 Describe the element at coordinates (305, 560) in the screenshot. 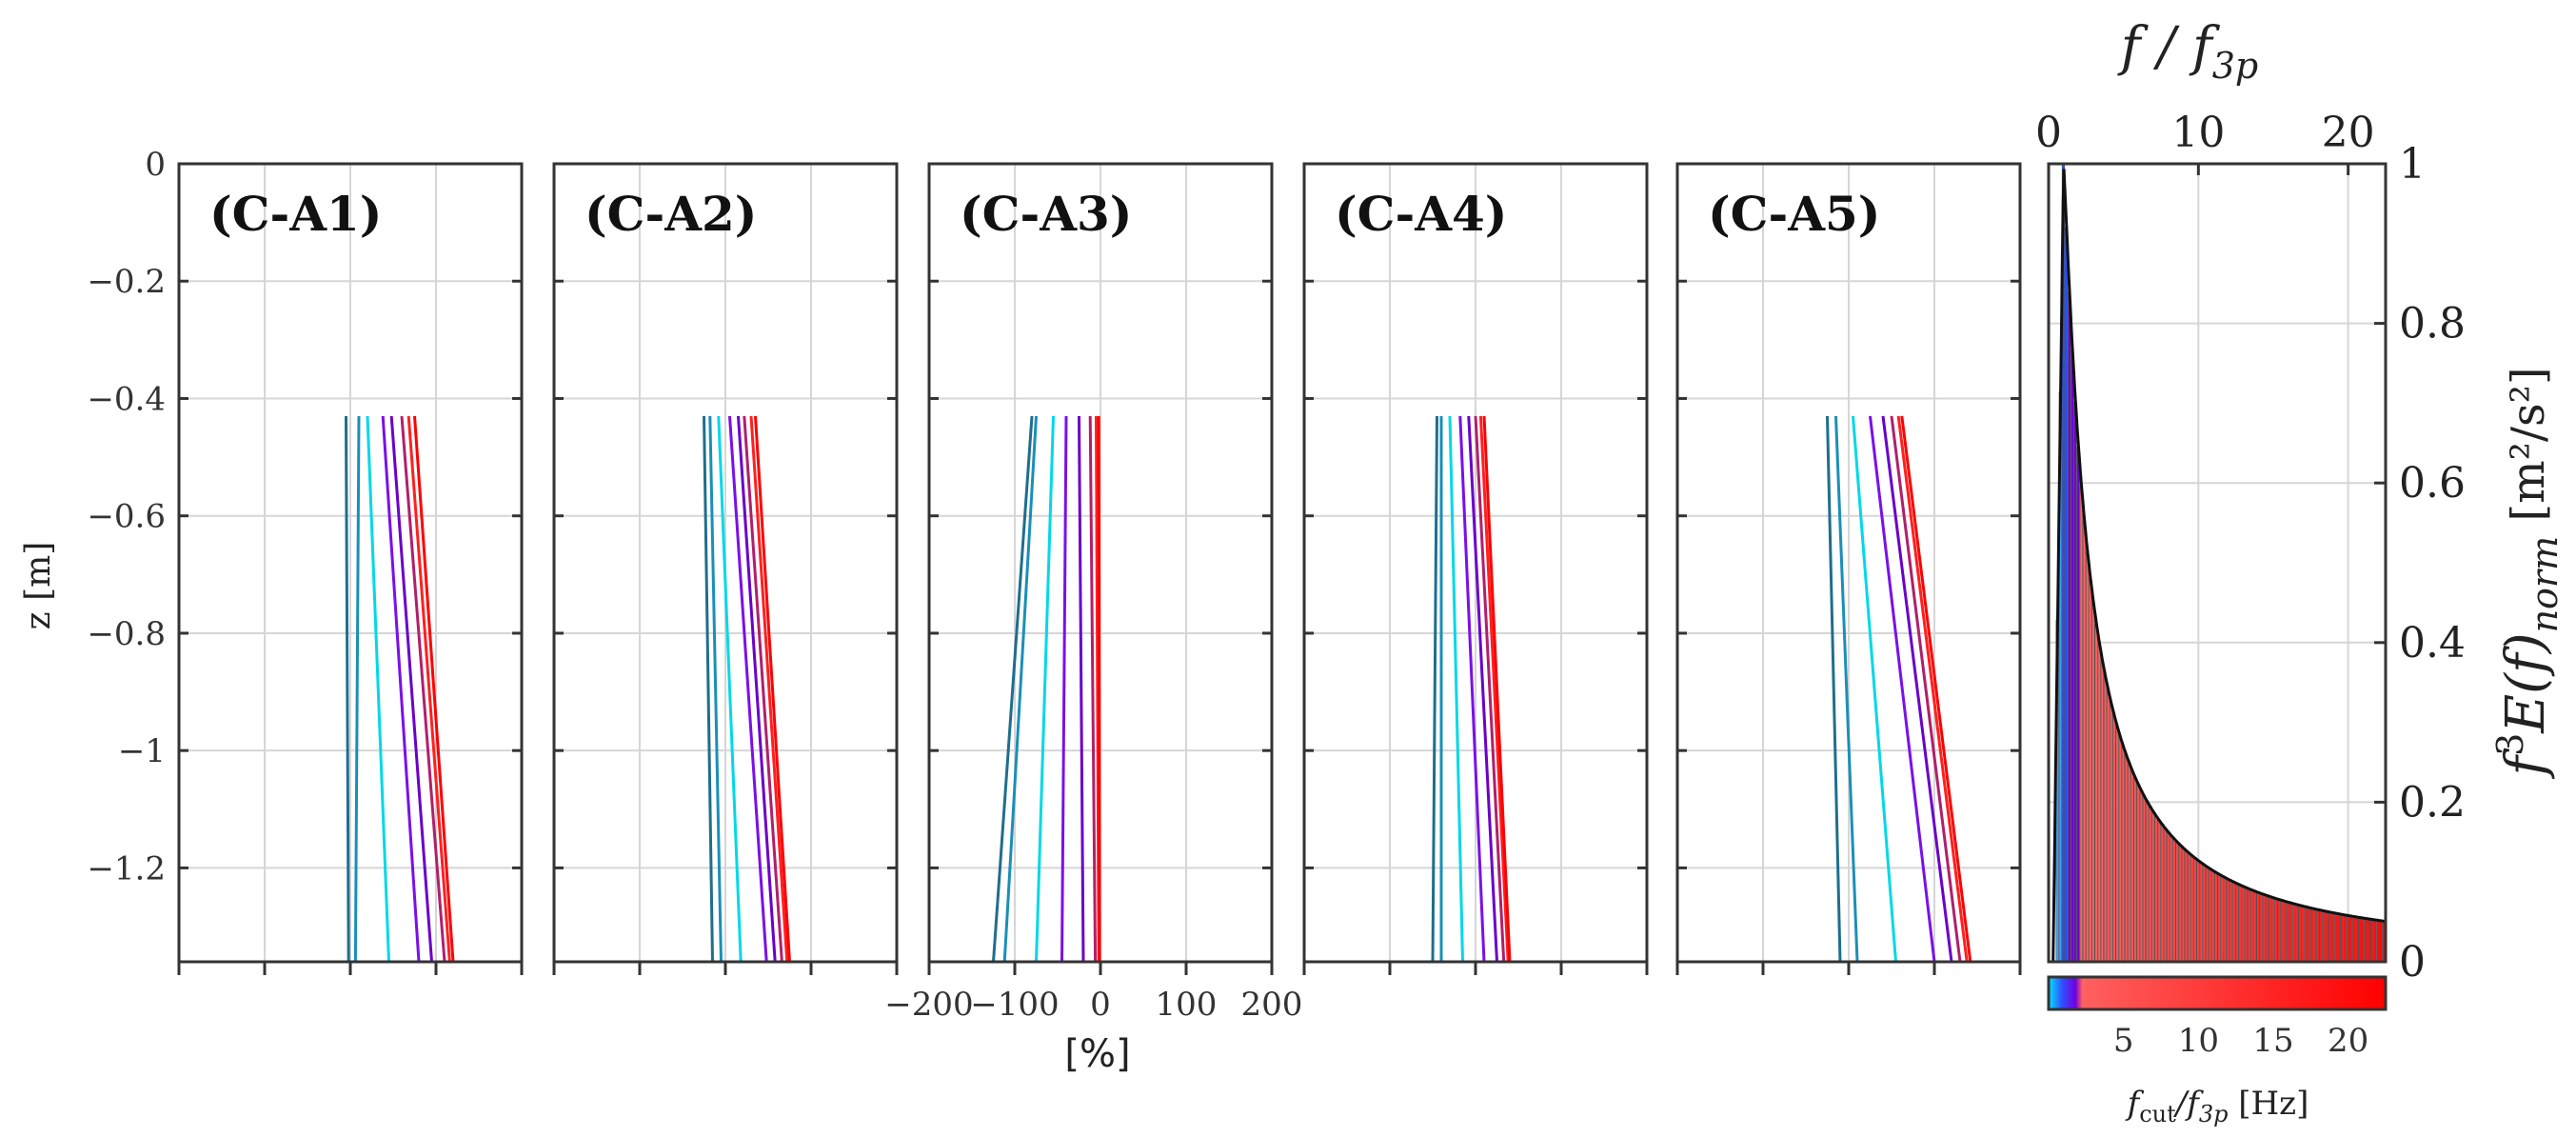

I see `profile-panel-1: (C-A1) 0 −0.2 −0.4 −0.6 −0.8 −1 −1.2` at that location.